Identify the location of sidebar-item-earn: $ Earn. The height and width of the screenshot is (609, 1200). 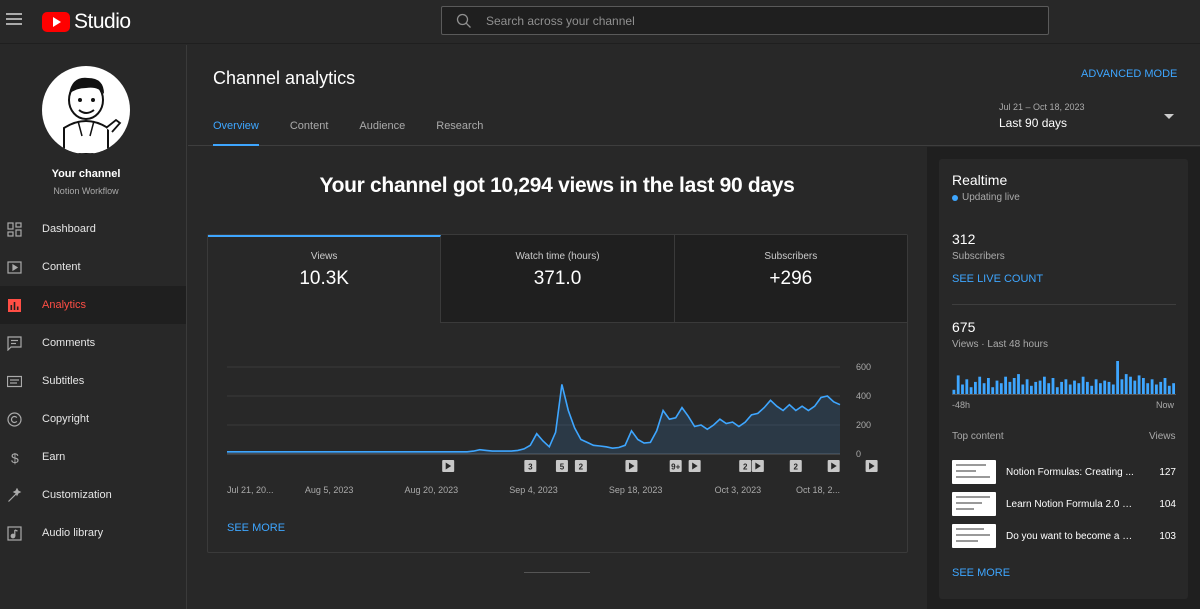
(93, 457).